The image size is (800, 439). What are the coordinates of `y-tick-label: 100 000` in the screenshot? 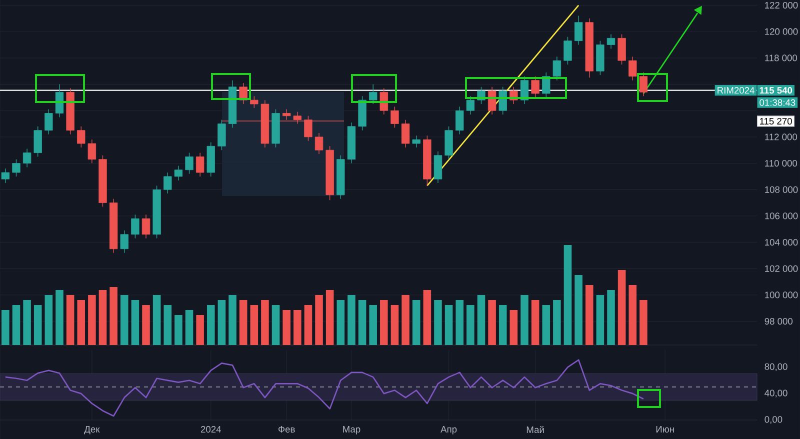 It's located at (781, 295).